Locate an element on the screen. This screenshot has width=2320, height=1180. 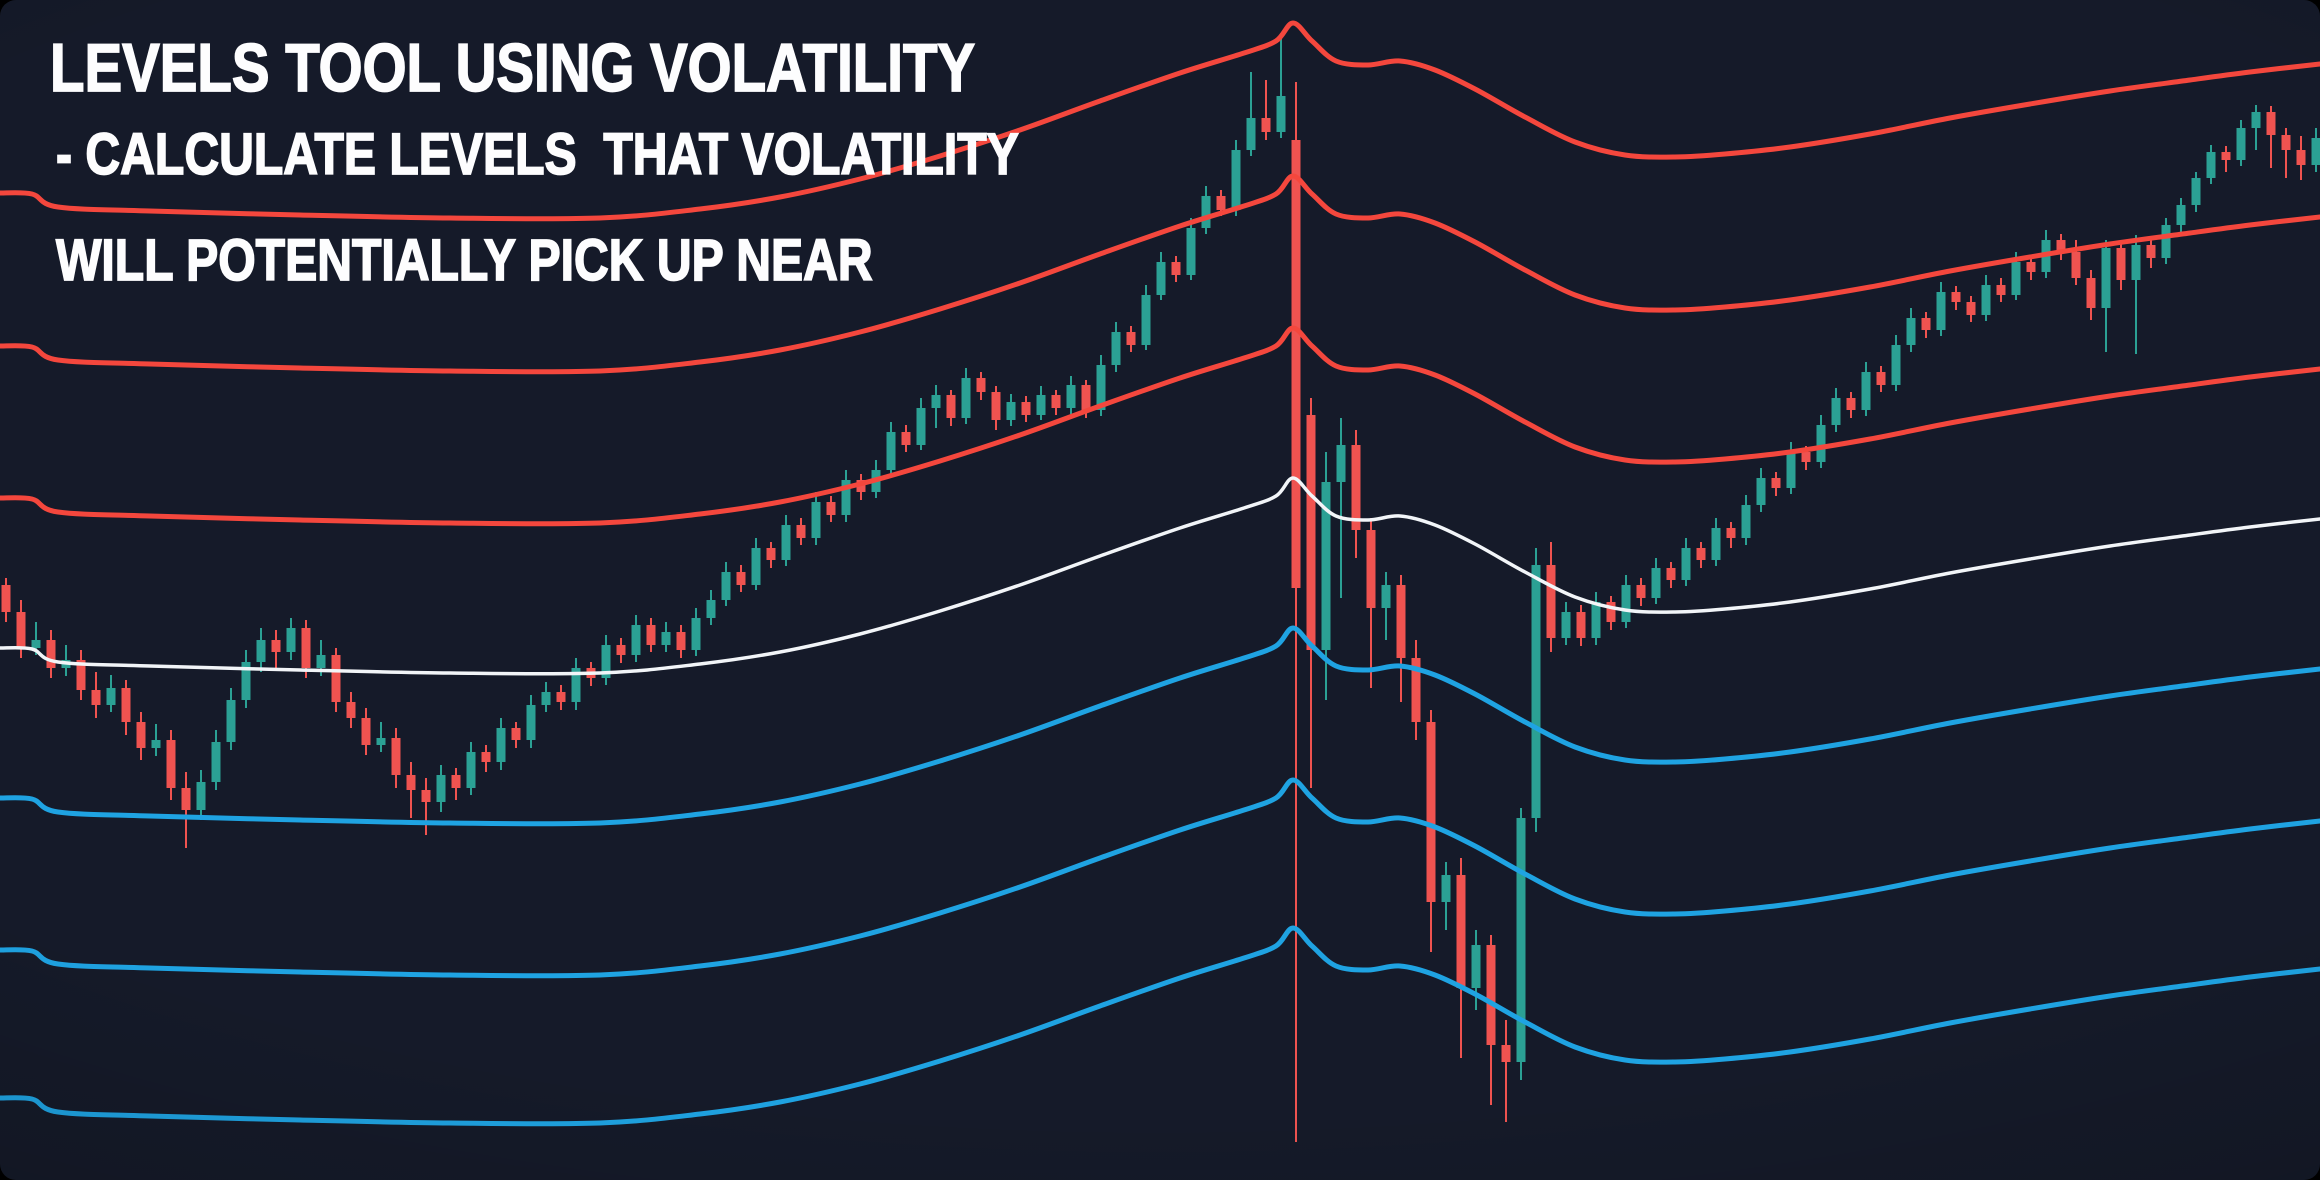
page-title: LEVELS TOOL USING VOLATILITY is located at coordinates (512, 68).